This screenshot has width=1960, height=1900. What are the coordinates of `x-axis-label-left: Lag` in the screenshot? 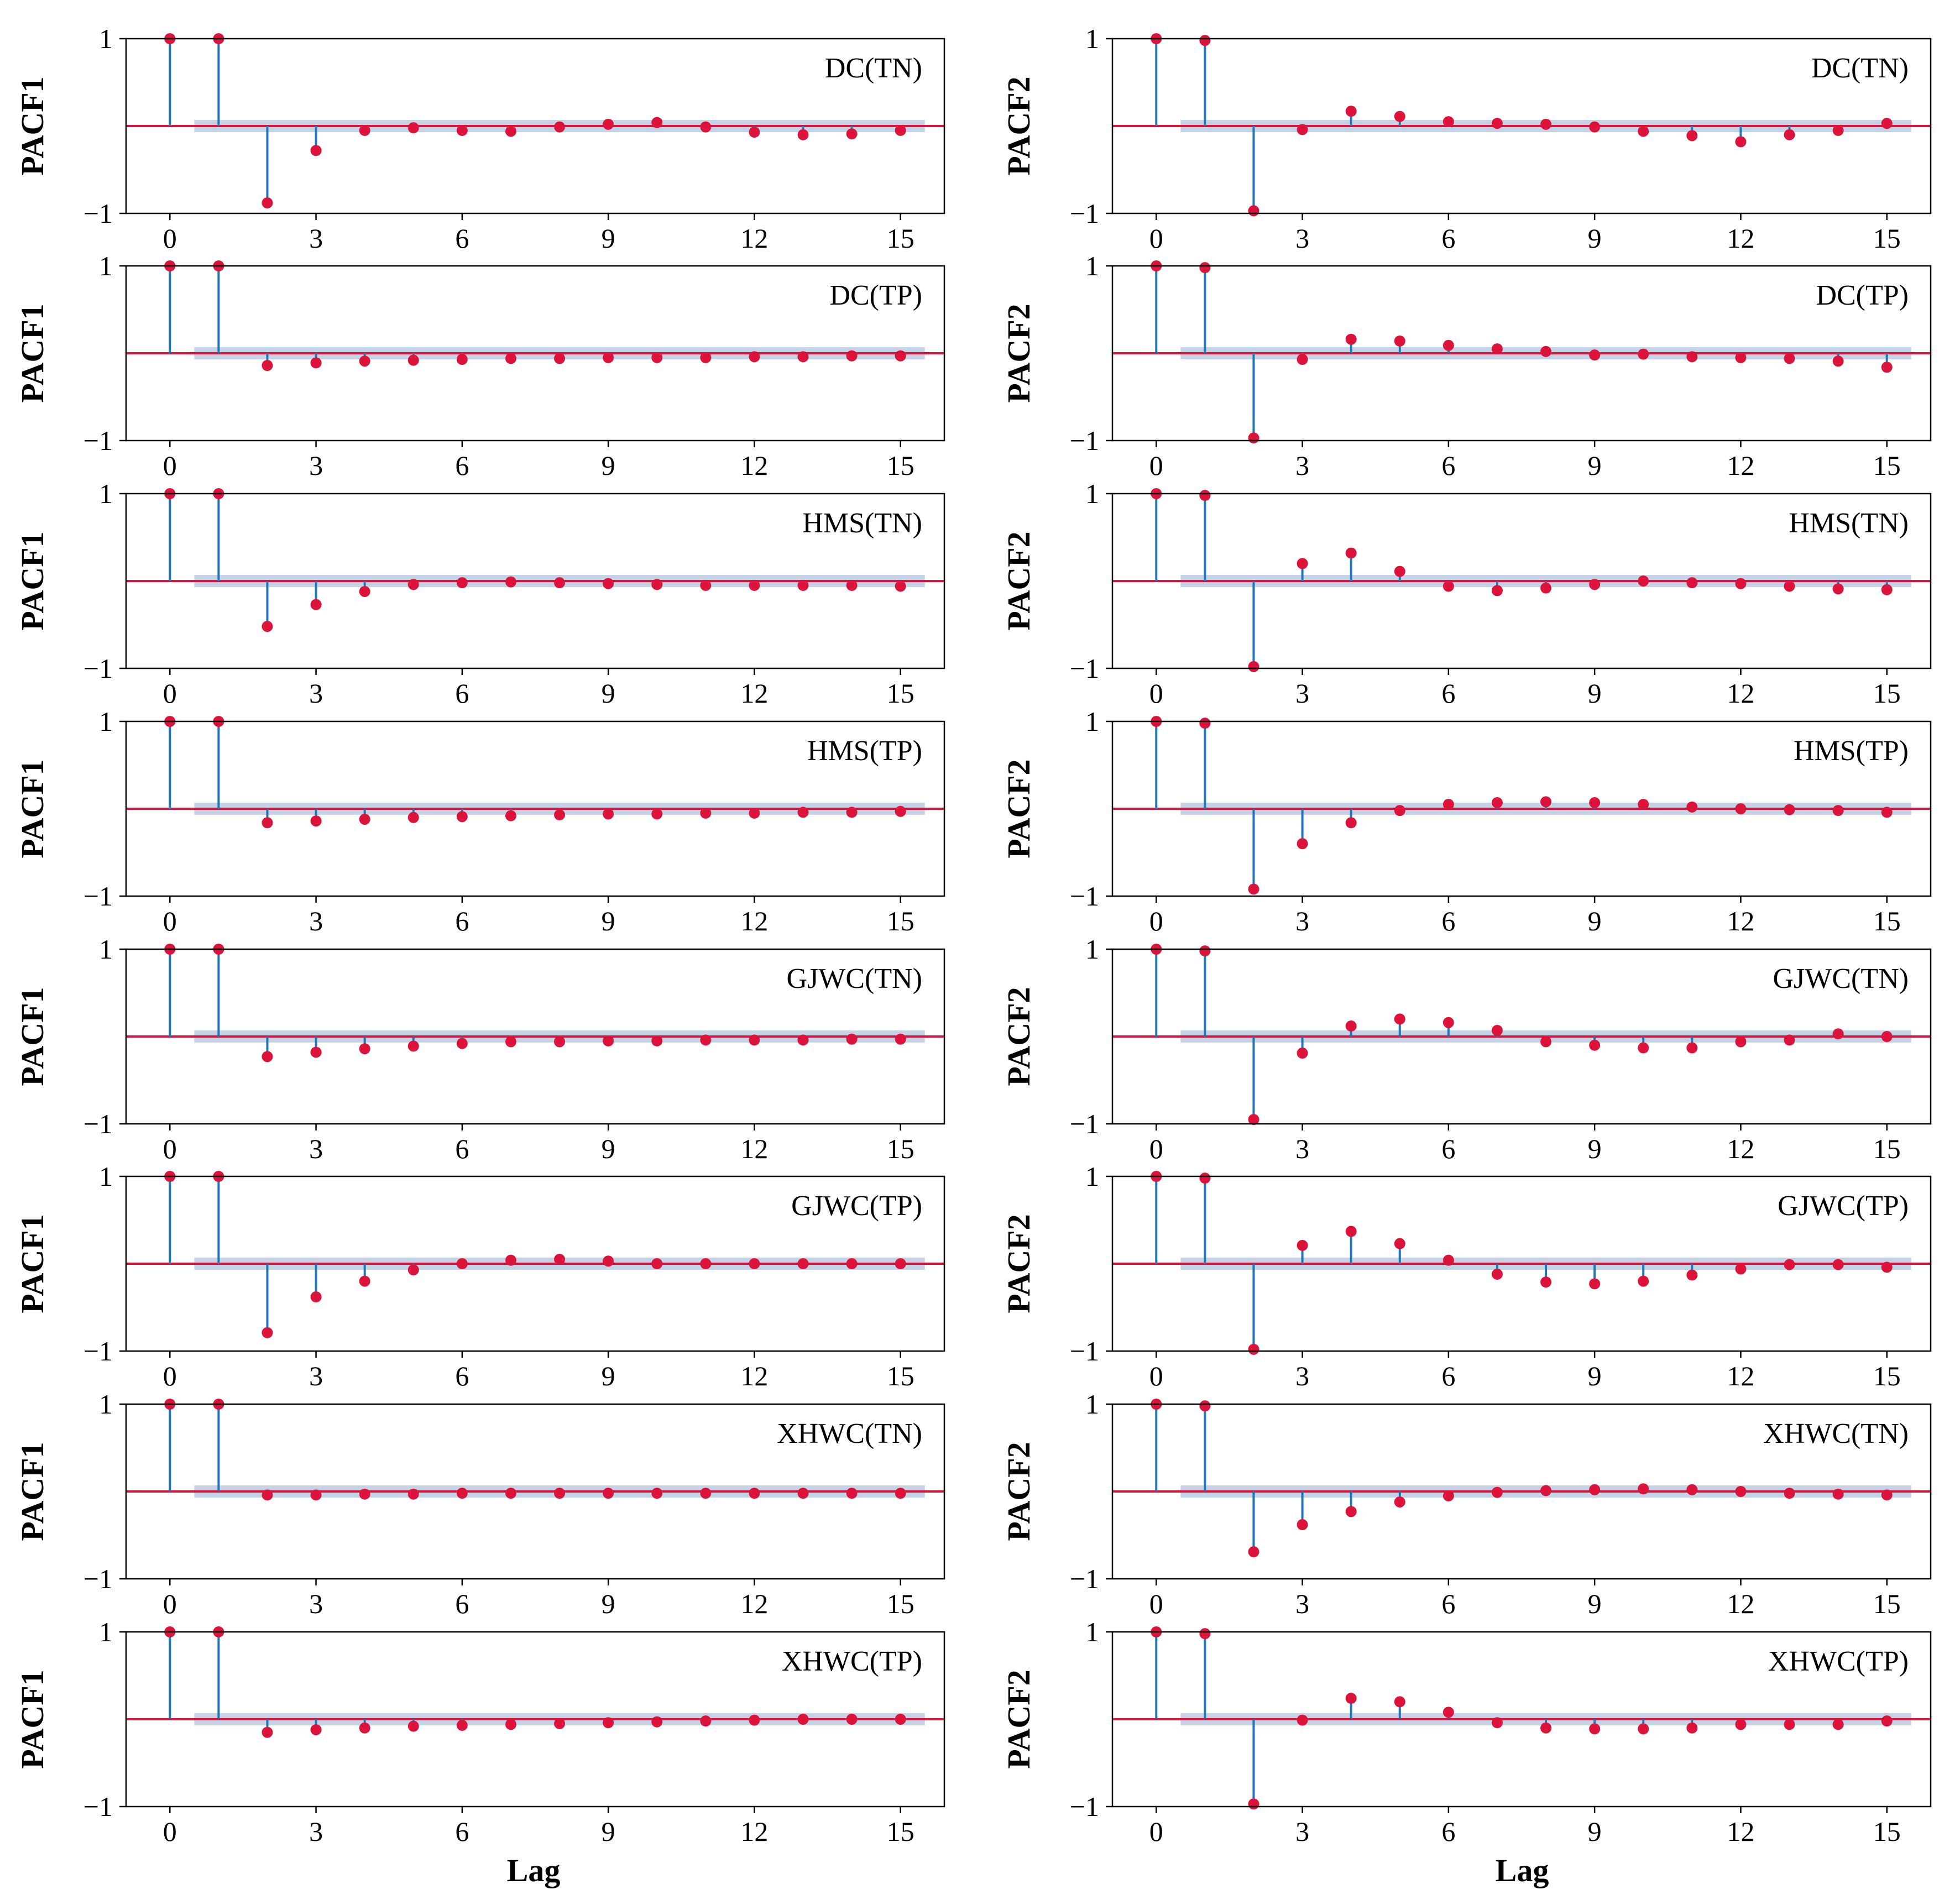 It's located at (534, 1870).